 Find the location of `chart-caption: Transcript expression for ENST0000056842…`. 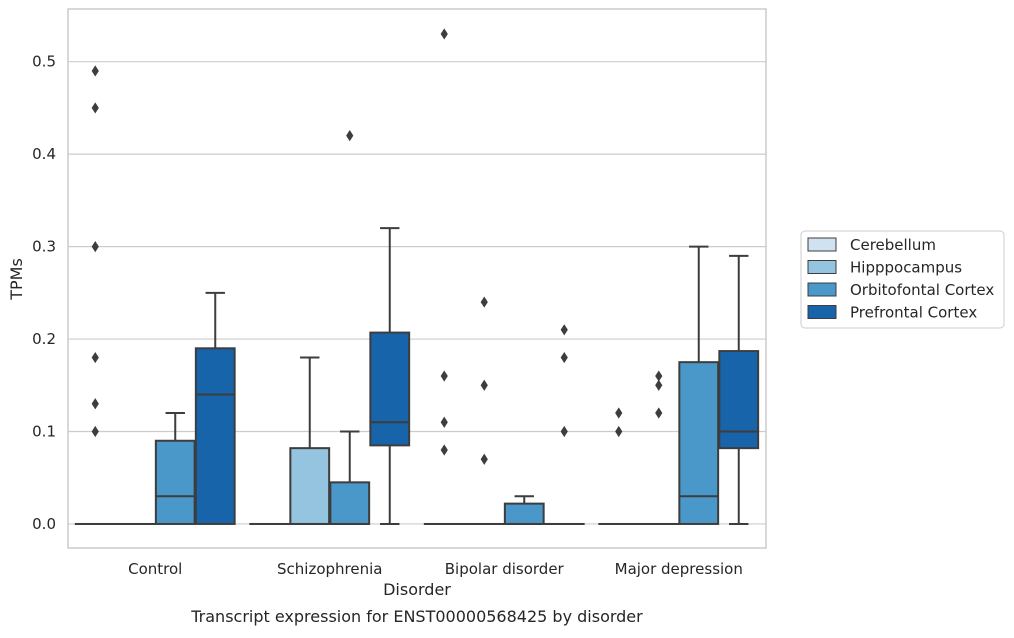

chart-caption: Transcript expression for ENST0000056842… is located at coordinates (416, 616).